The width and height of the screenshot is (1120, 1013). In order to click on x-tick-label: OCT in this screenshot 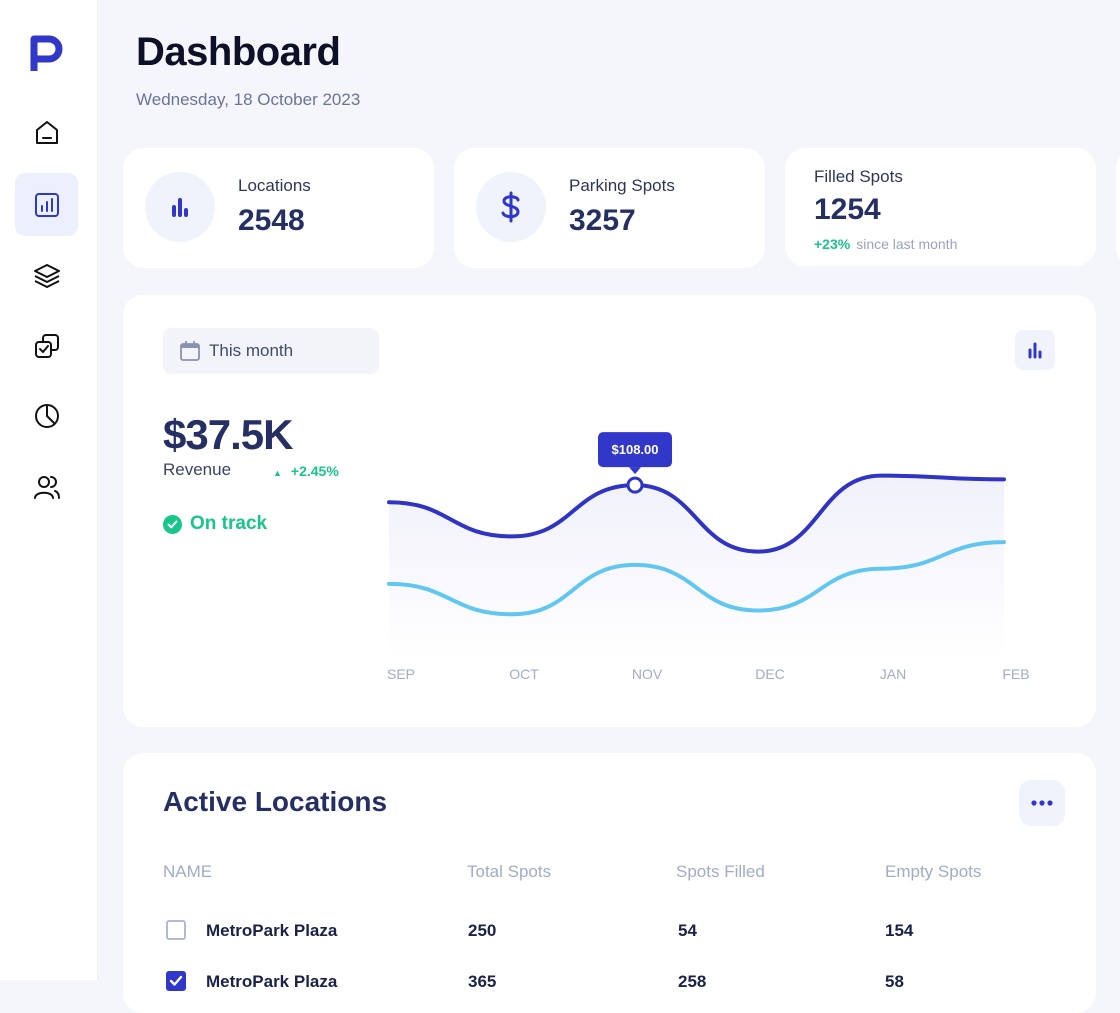, I will do `click(524, 674)`.